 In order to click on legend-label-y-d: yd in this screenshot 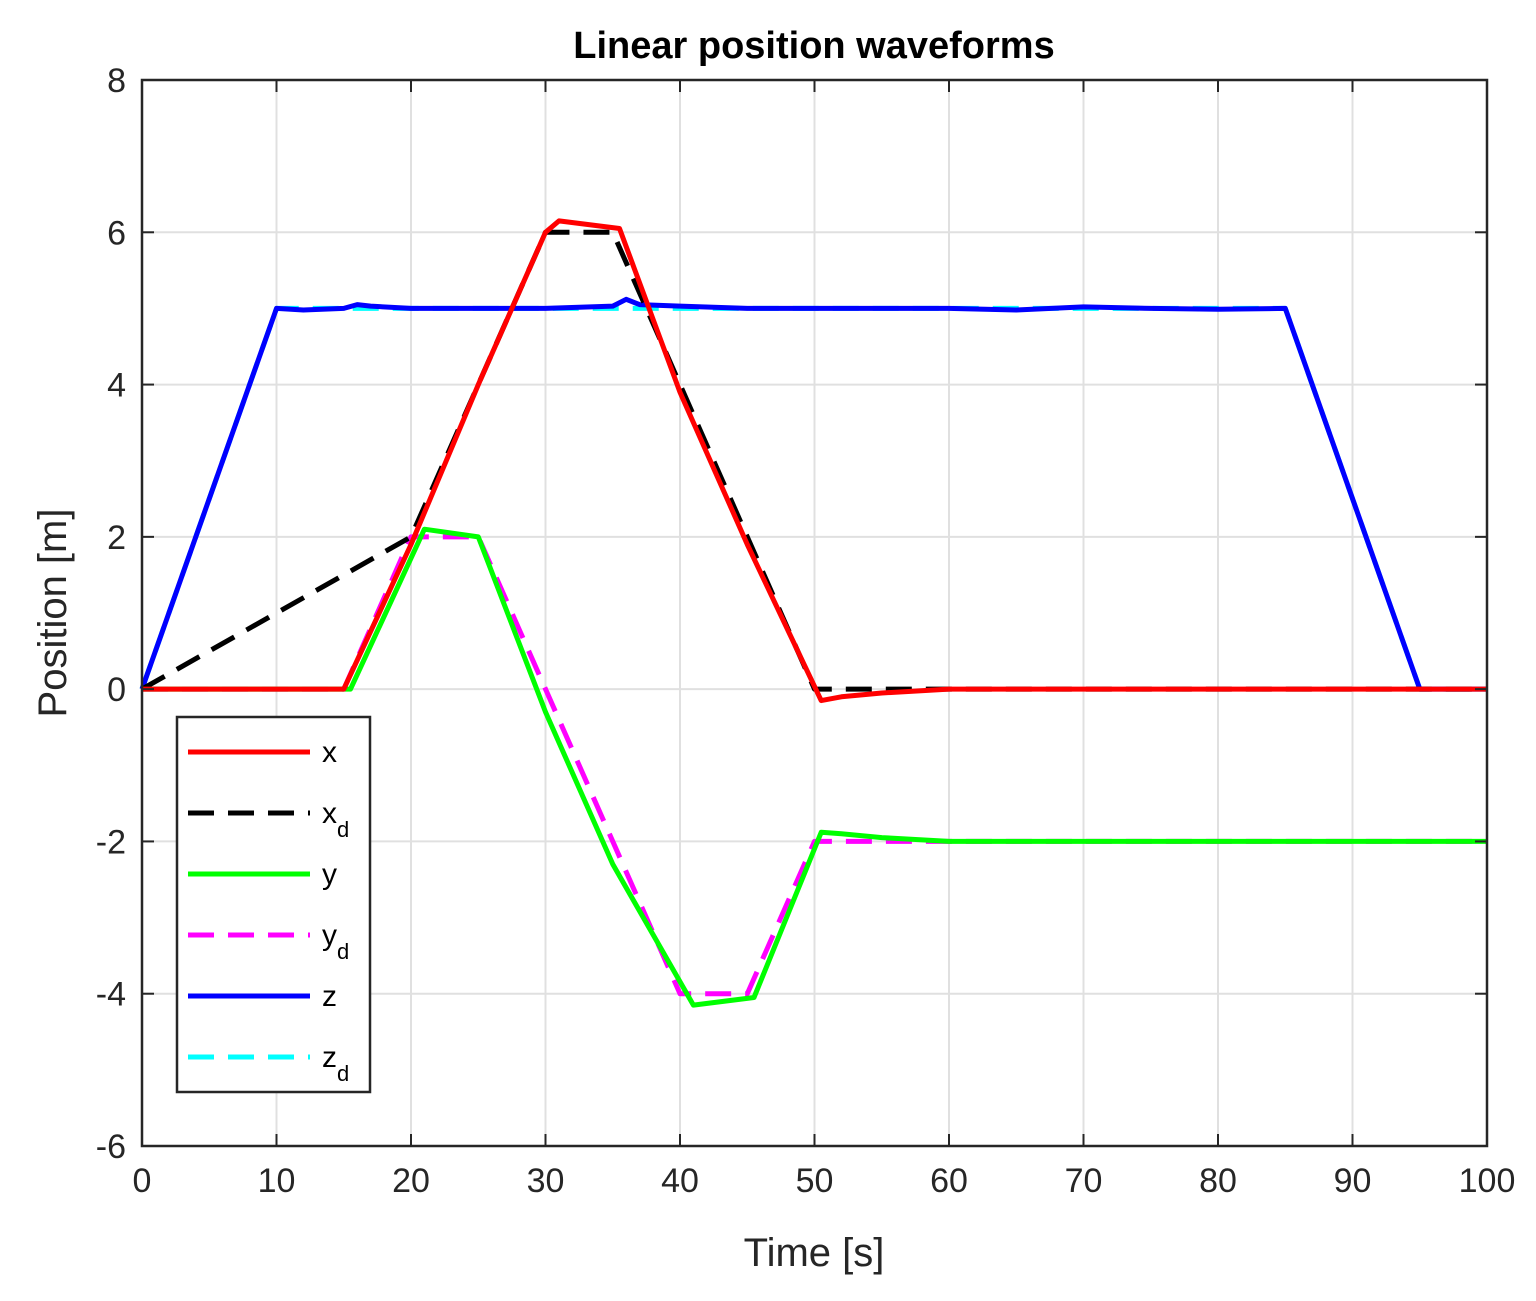, I will do `click(335, 941)`.